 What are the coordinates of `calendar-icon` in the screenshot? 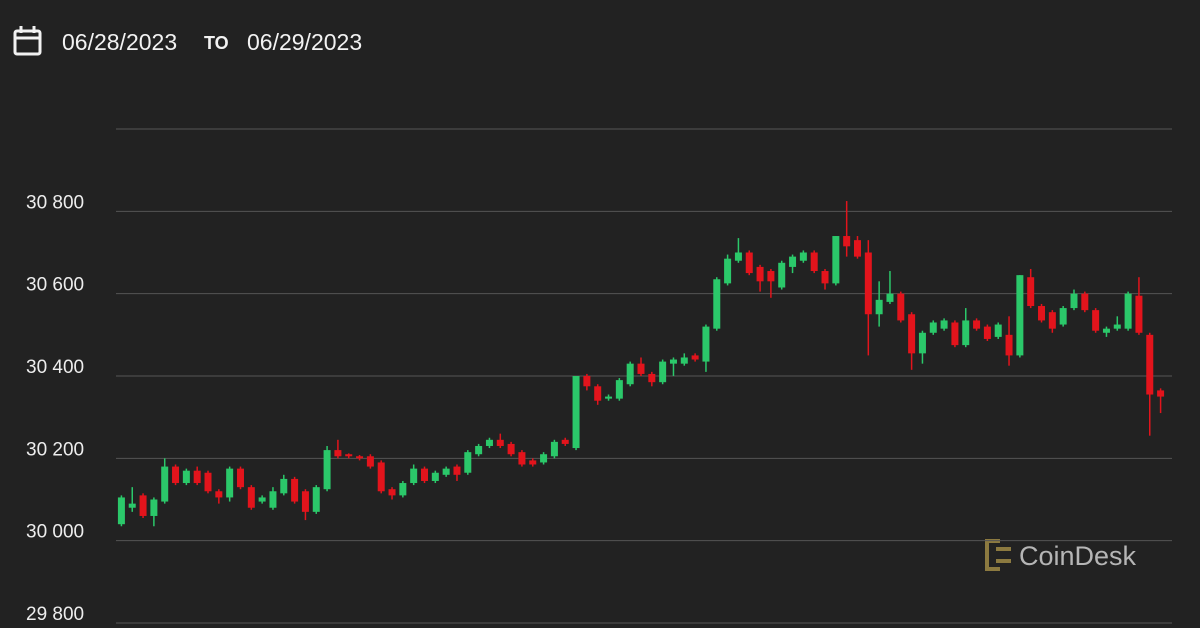 It's located at (27, 41).